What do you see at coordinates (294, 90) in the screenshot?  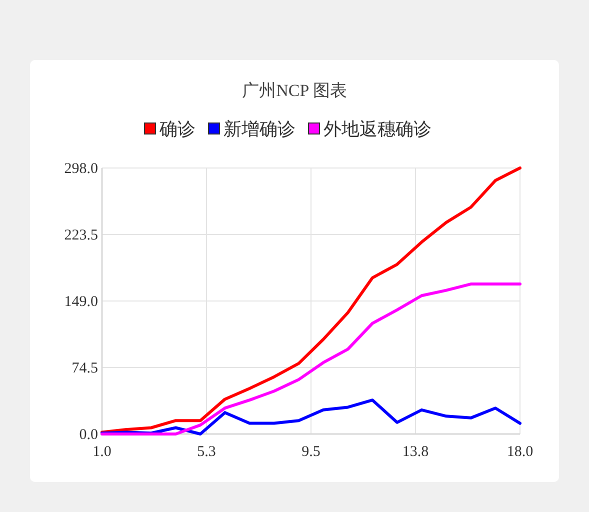 I see `chart-title: 广州NCP 图表` at bounding box center [294, 90].